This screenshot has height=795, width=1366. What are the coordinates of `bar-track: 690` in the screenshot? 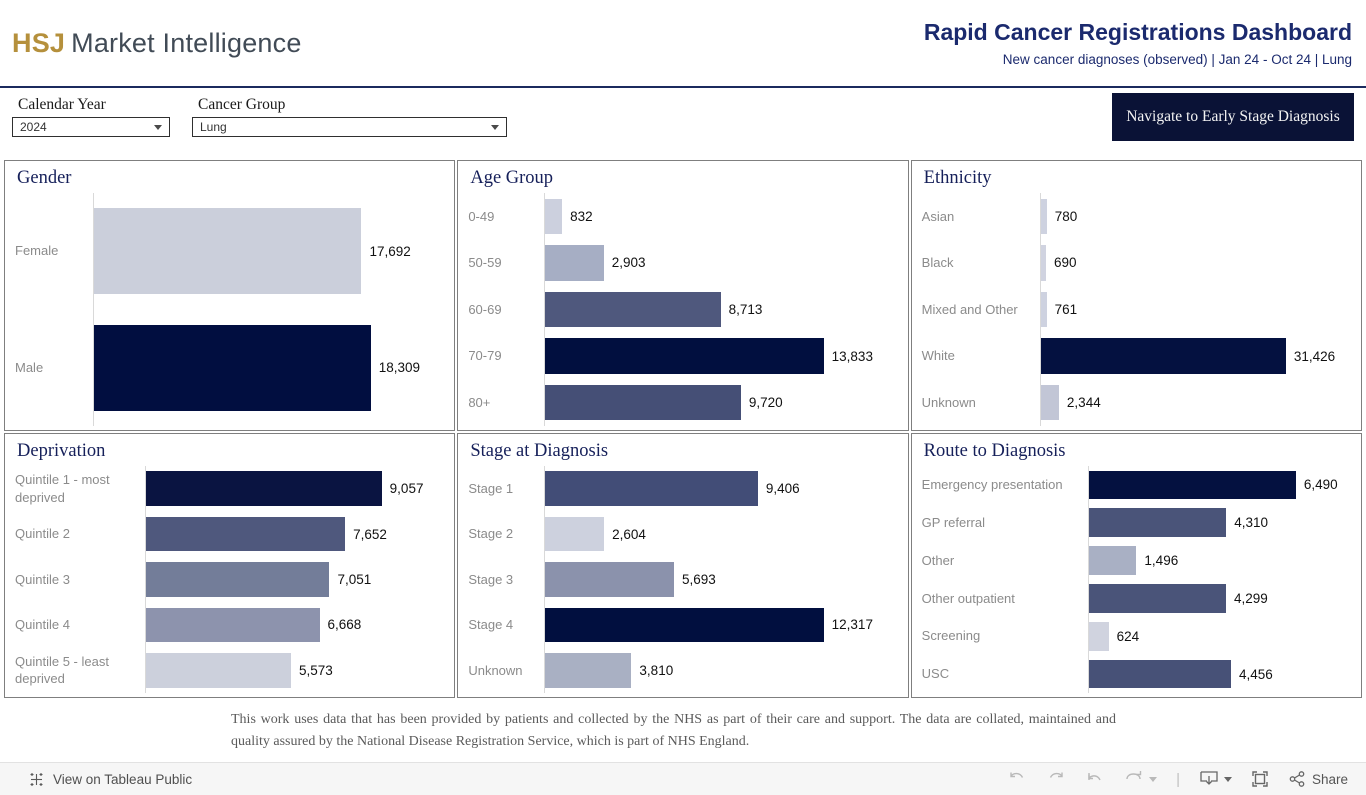 It's located at (1195, 263).